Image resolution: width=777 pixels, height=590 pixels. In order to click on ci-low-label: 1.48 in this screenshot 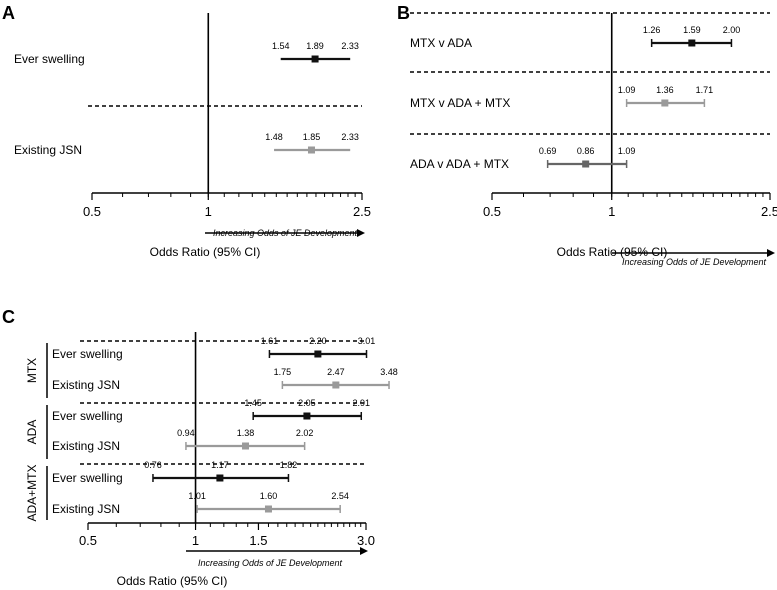, I will do `click(274, 137)`.